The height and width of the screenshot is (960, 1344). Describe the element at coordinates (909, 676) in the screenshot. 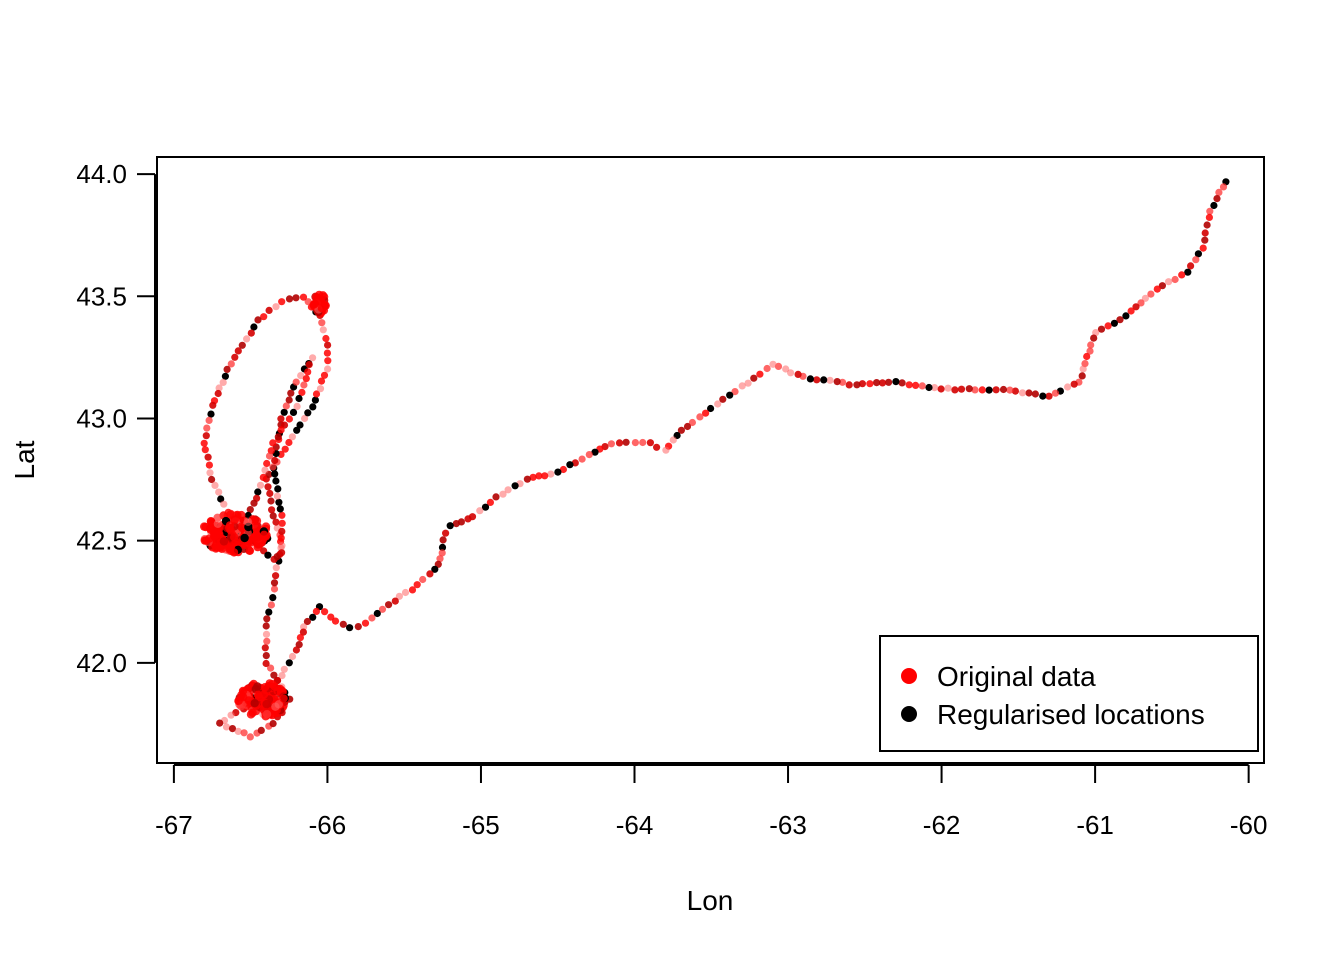

I see `legend-marker-original` at that location.